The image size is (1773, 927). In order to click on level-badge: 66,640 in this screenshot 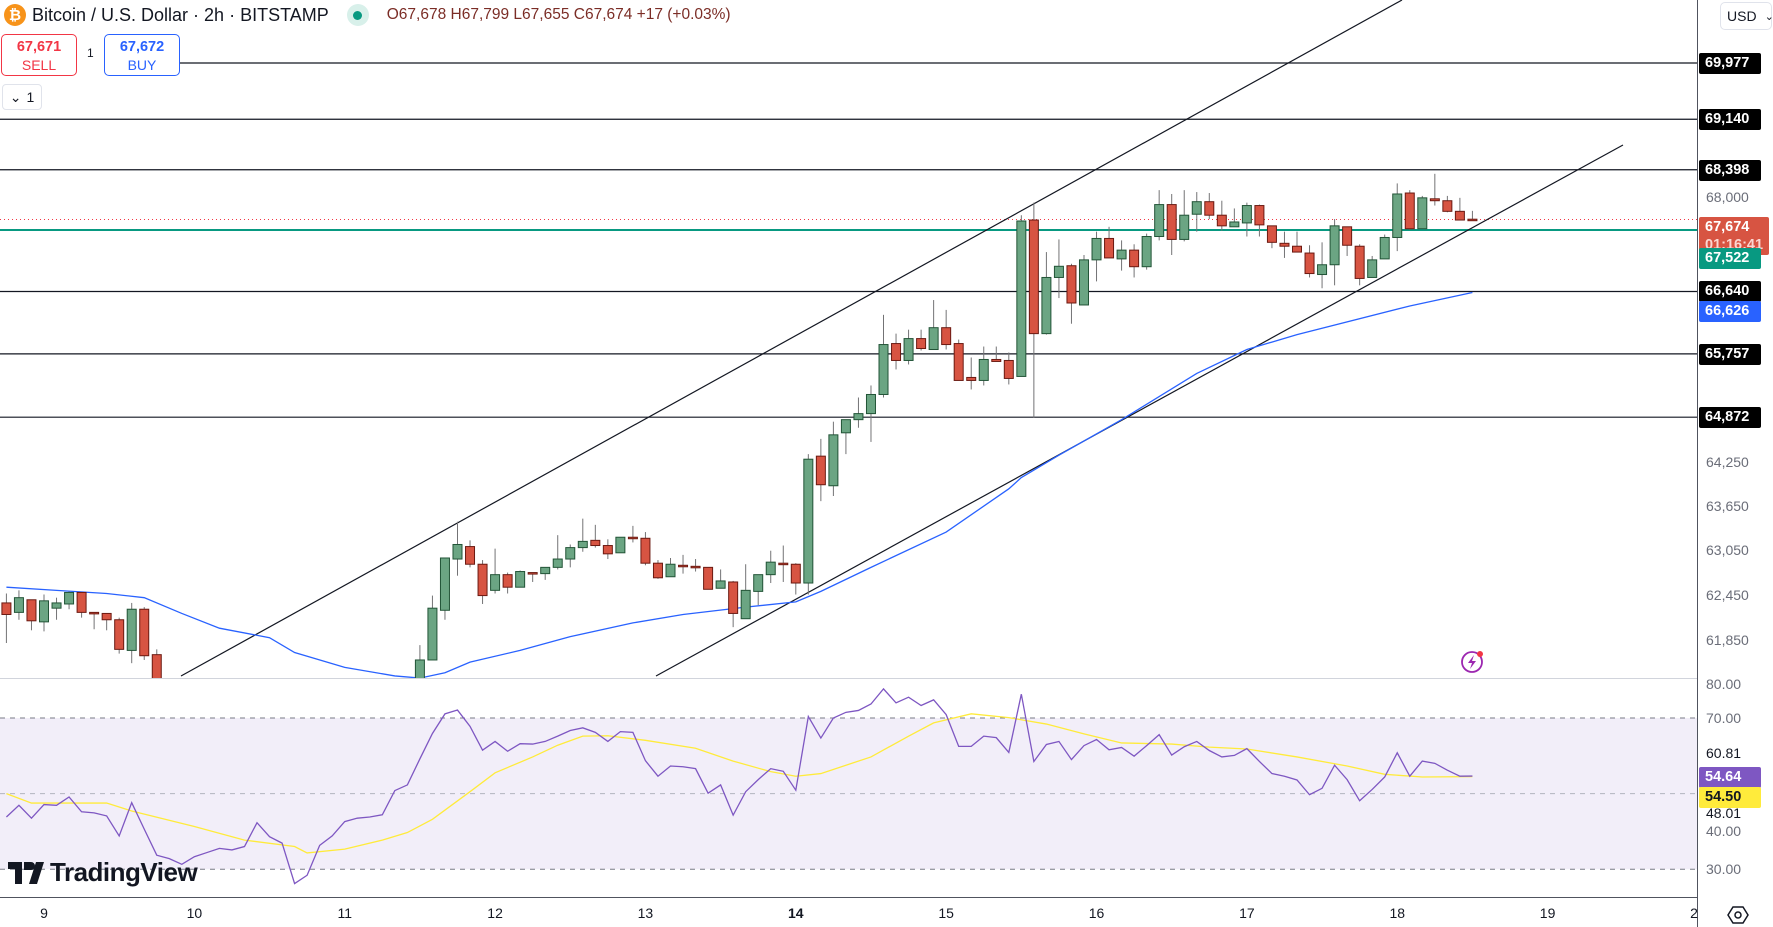, I will do `click(1730, 292)`.